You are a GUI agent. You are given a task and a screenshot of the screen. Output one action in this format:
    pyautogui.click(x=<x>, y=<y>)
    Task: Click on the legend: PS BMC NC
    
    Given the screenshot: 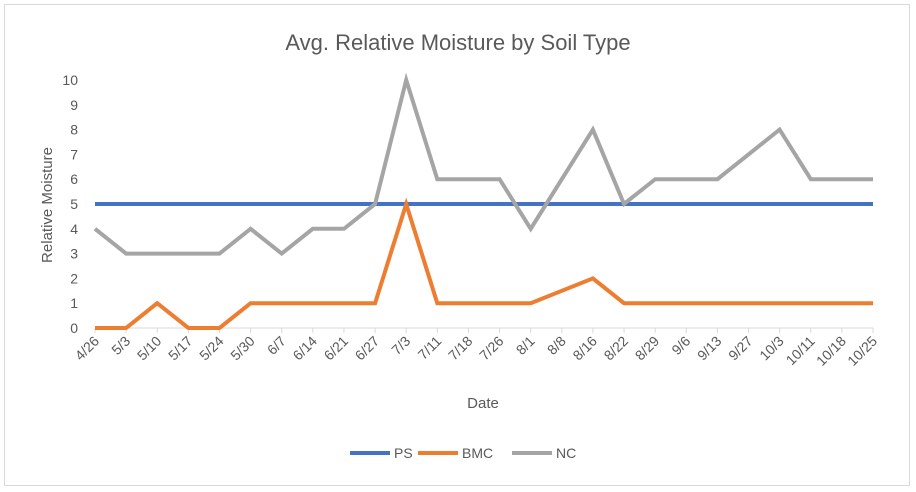 What is the action you would take?
    pyautogui.click(x=463, y=453)
    